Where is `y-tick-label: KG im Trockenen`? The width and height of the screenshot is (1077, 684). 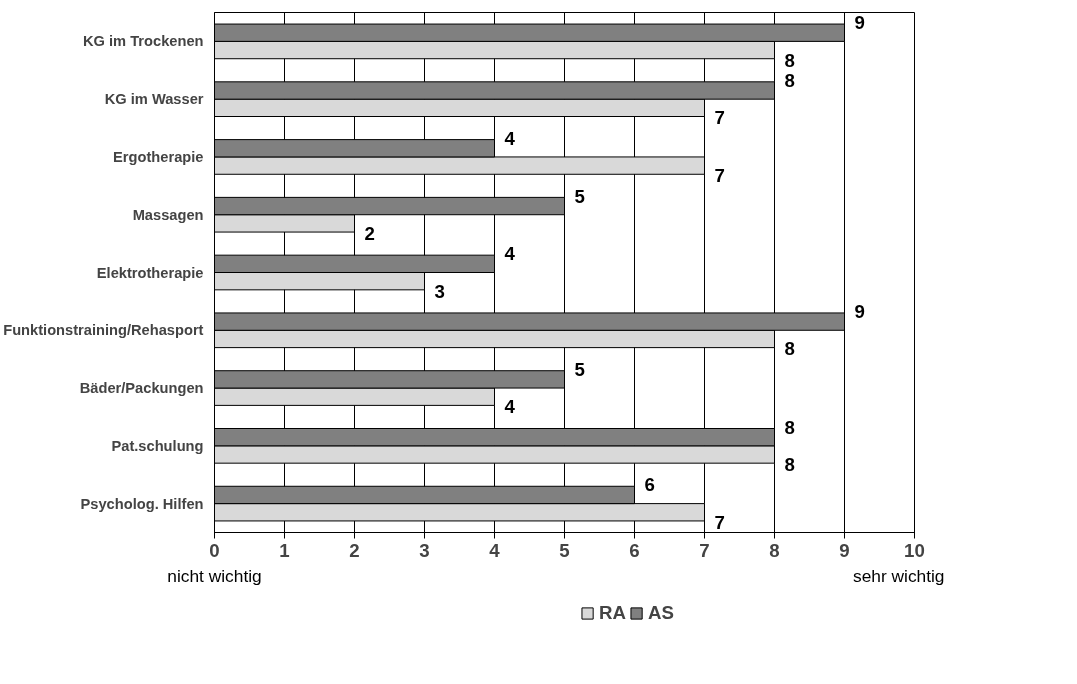
y-tick-label: KG im Trockenen is located at coordinates (143, 41).